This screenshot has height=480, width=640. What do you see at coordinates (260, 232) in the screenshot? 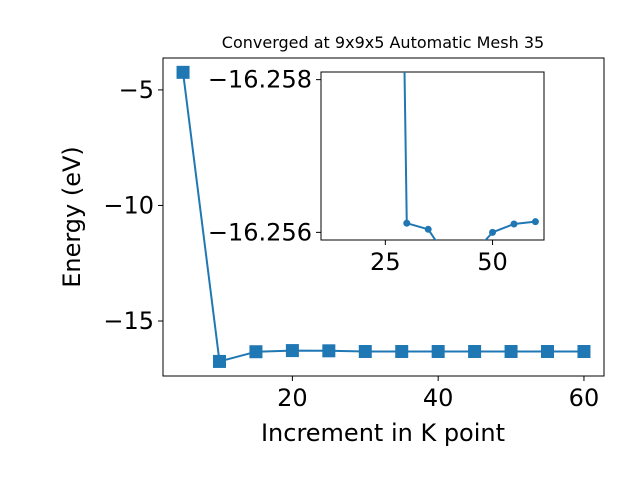
I see `inset-y-tick-label: −16.256` at bounding box center [260, 232].